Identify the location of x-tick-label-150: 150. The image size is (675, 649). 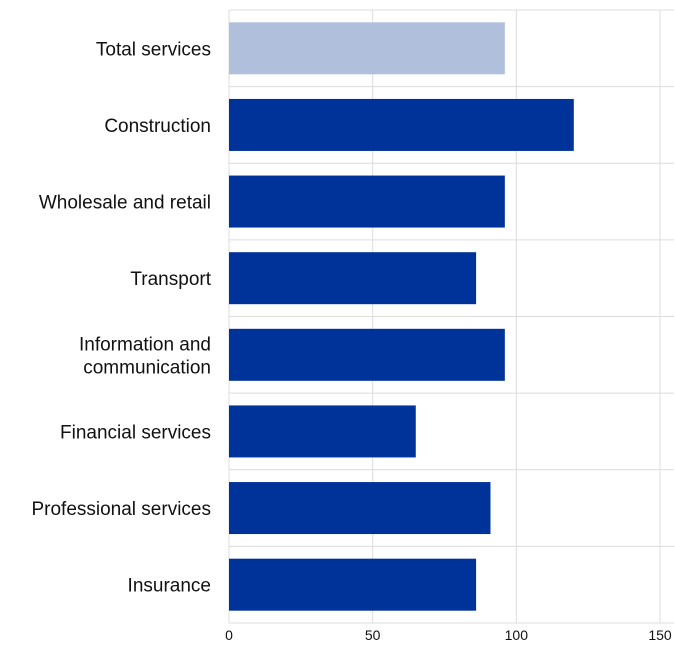
(660, 635).